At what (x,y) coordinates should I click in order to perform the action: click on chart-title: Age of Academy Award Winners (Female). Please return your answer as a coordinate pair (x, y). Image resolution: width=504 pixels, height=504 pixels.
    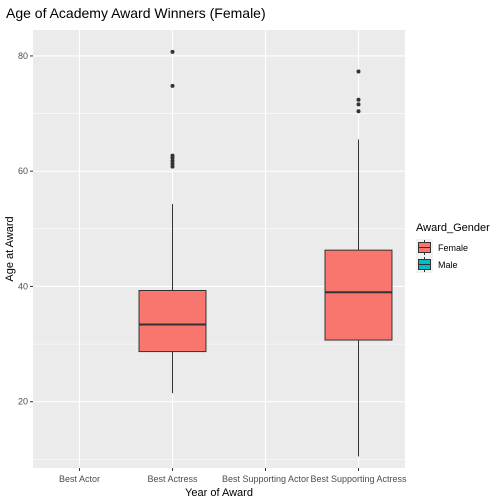
    Looking at the image, I should click on (136, 13).